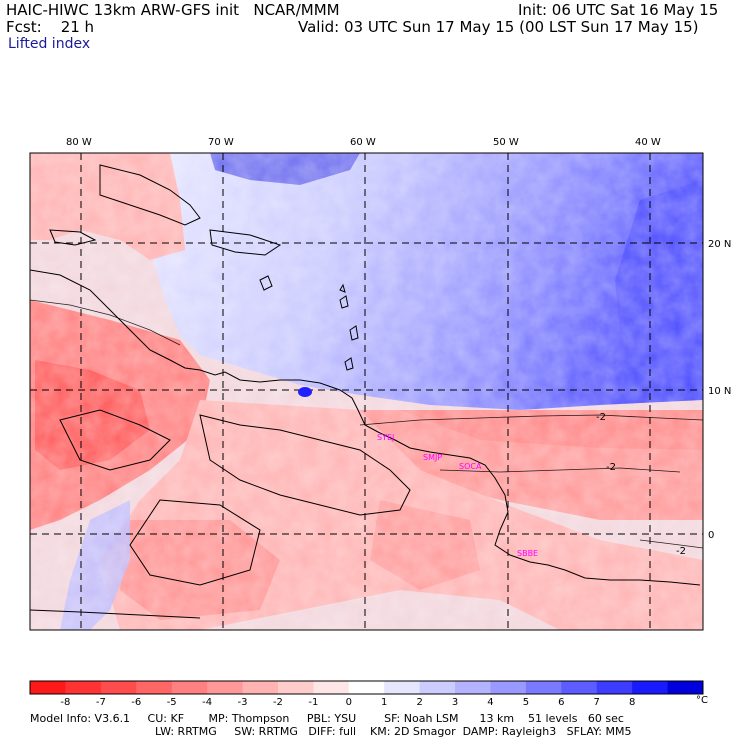 The height and width of the screenshot is (740, 740). What do you see at coordinates (490, 702) in the screenshot?
I see `colorbar-tick-label: 4` at bounding box center [490, 702].